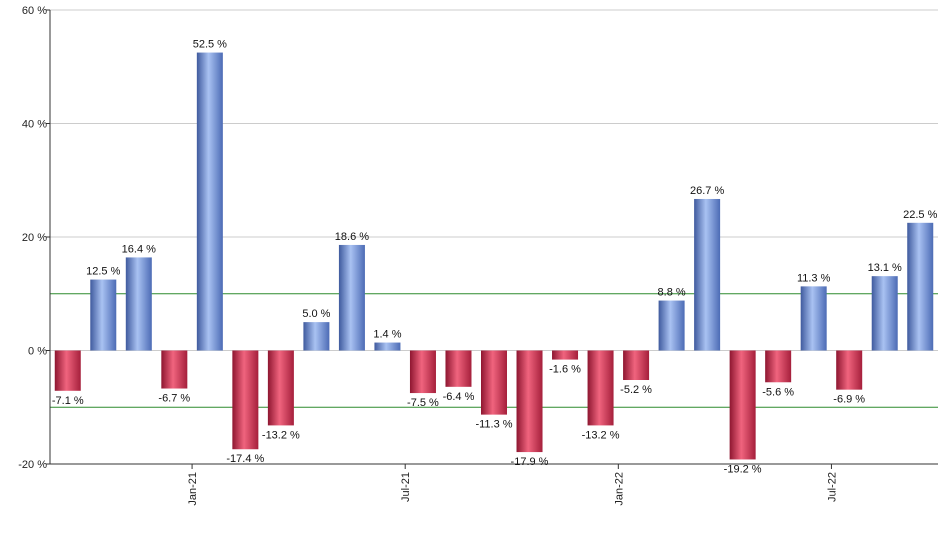 The width and height of the screenshot is (940, 550). What do you see at coordinates (139, 249) in the screenshot?
I see `data-label: 16.4 %` at bounding box center [139, 249].